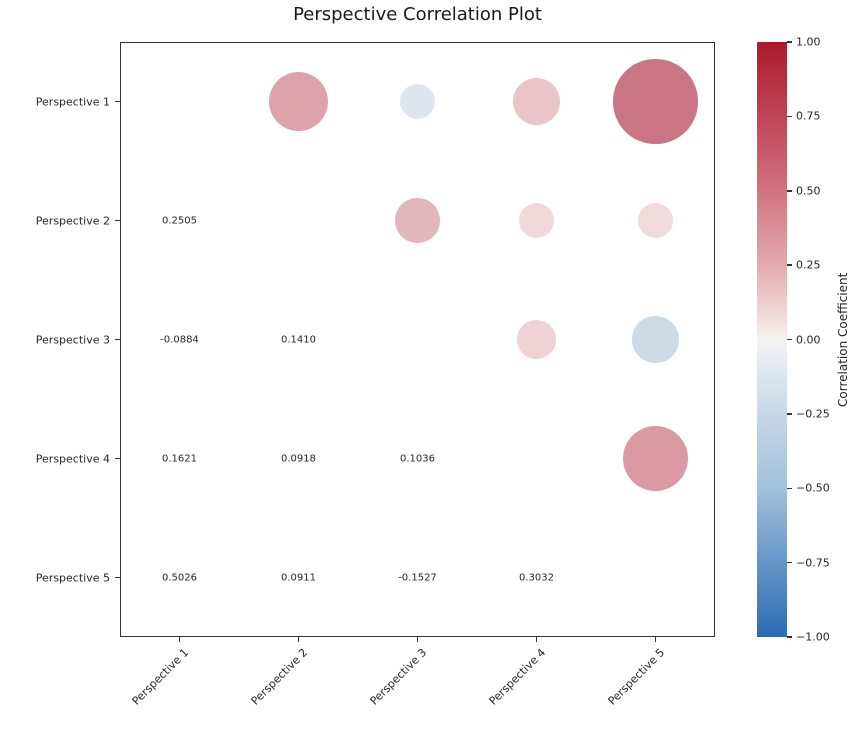  I want to click on colorbar-tick-label: 0.25, so click(808, 265).